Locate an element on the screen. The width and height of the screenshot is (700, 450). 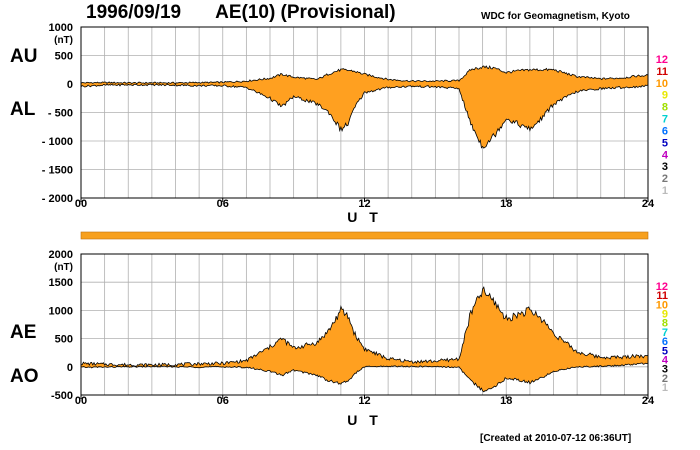
created-timestamp: [Created at 2010-07-12 06:36UT] is located at coordinates (556, 438).